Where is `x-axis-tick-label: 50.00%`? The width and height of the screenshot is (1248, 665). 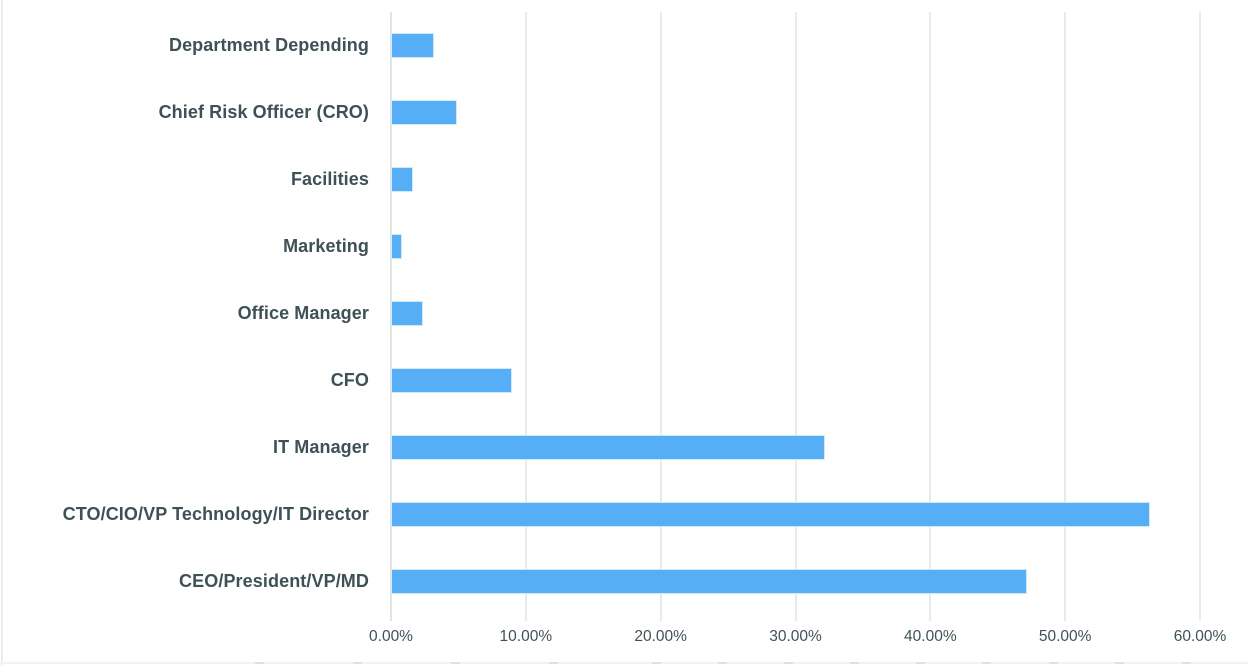 x-axis-tick-label: 50.00% is located at coordinates (1065, 636).